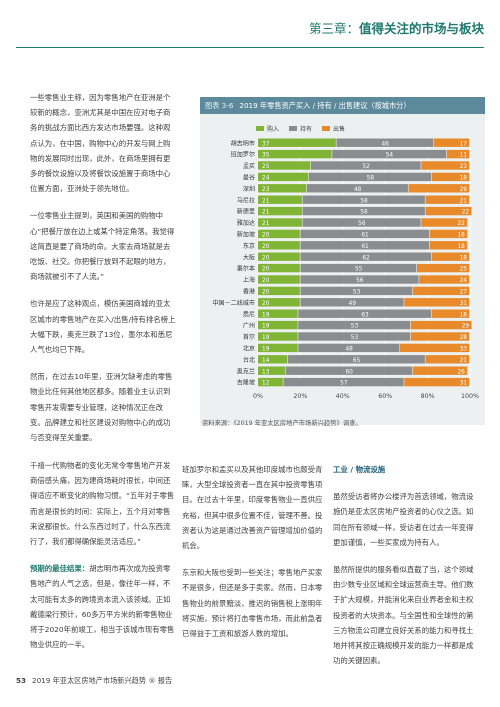  I want to click on footer-text: 2019 年亚太区房地产市场新兴趋势 ® 报告, so click(102, 680).